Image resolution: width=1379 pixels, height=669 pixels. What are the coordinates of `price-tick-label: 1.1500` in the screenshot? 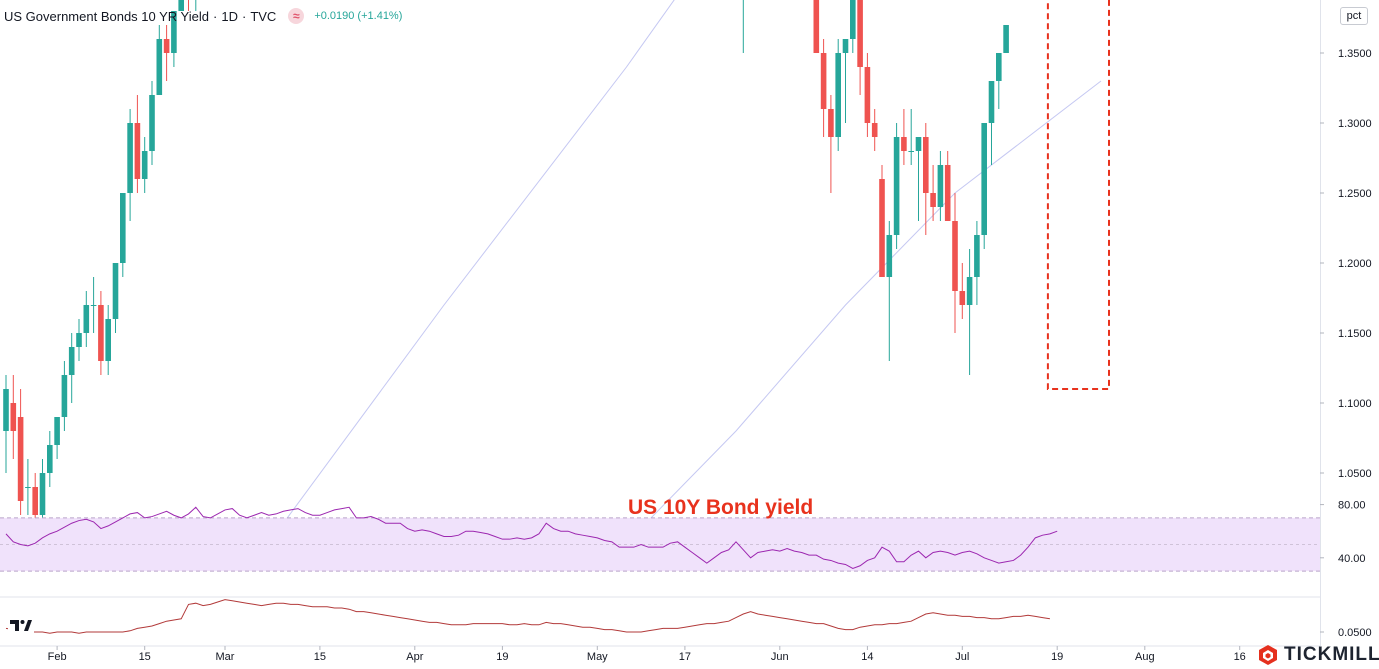 It's located at (1355, 334).